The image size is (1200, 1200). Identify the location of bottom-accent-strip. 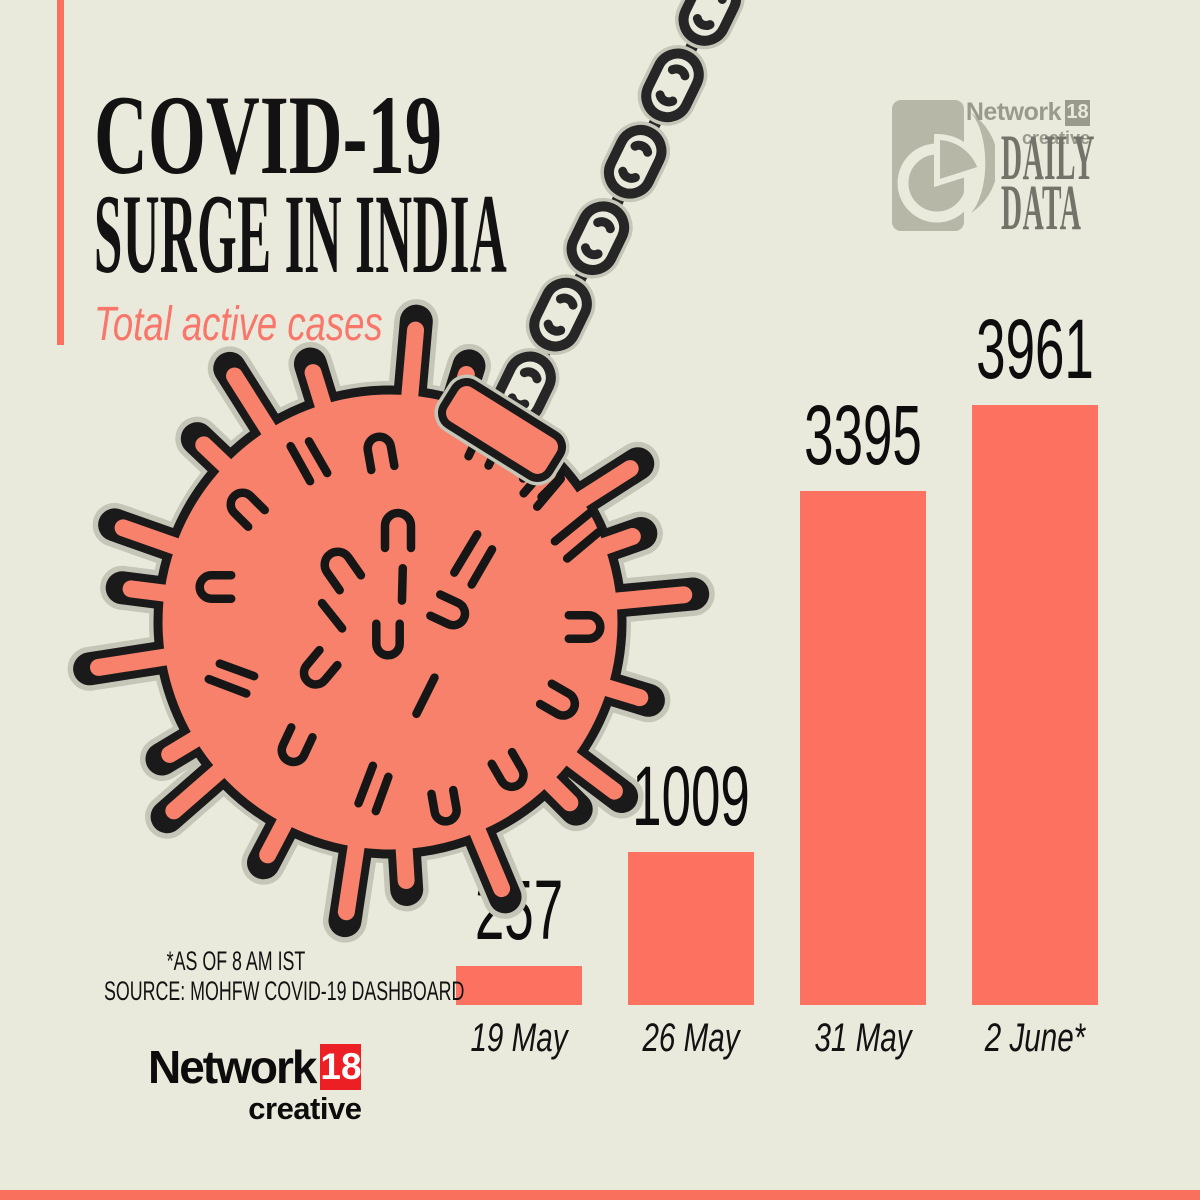
(600, 1195).